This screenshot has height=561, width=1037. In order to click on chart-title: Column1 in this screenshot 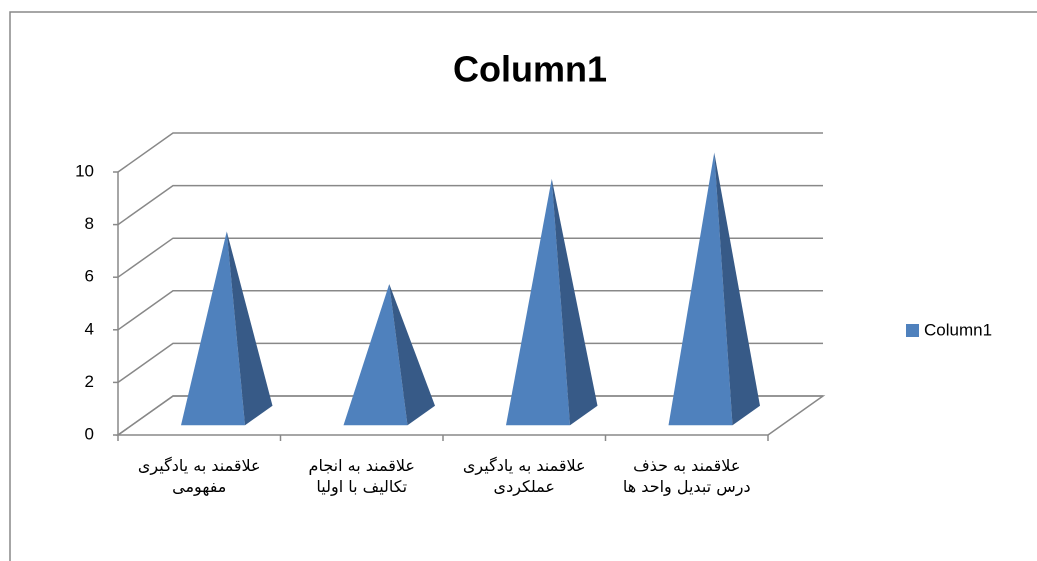, I will do `click(530, 69)`.